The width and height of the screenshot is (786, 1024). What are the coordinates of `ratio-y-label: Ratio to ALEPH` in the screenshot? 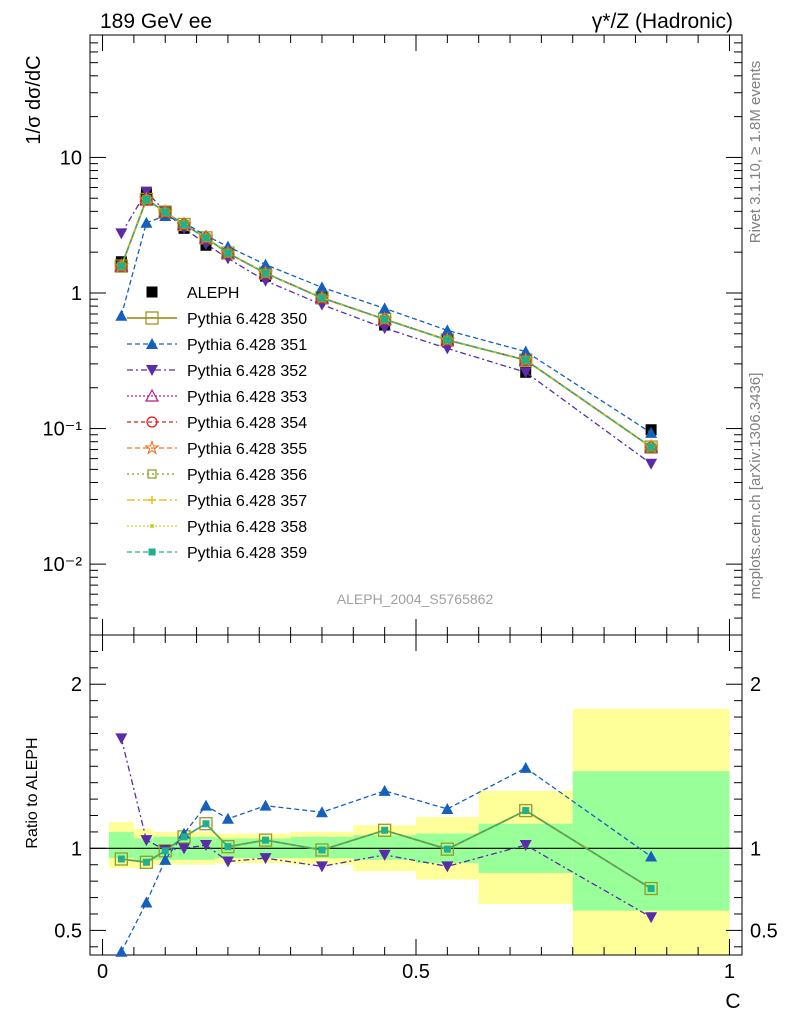 It's located at (32, 792).